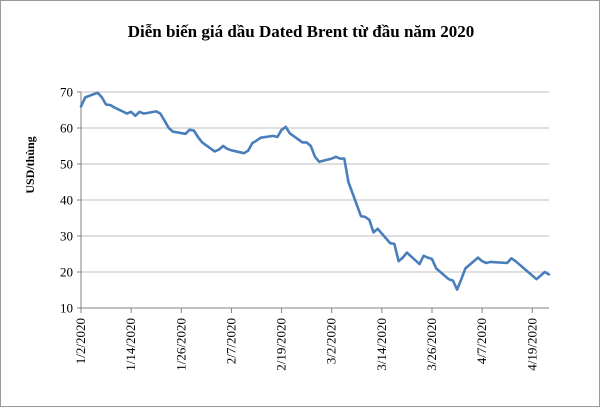 Image resolution: width=600 pixels, height=408 pixels. I want to click on y-tick-labels: 10 20 30 40 50 60 70, so click(66, 200).